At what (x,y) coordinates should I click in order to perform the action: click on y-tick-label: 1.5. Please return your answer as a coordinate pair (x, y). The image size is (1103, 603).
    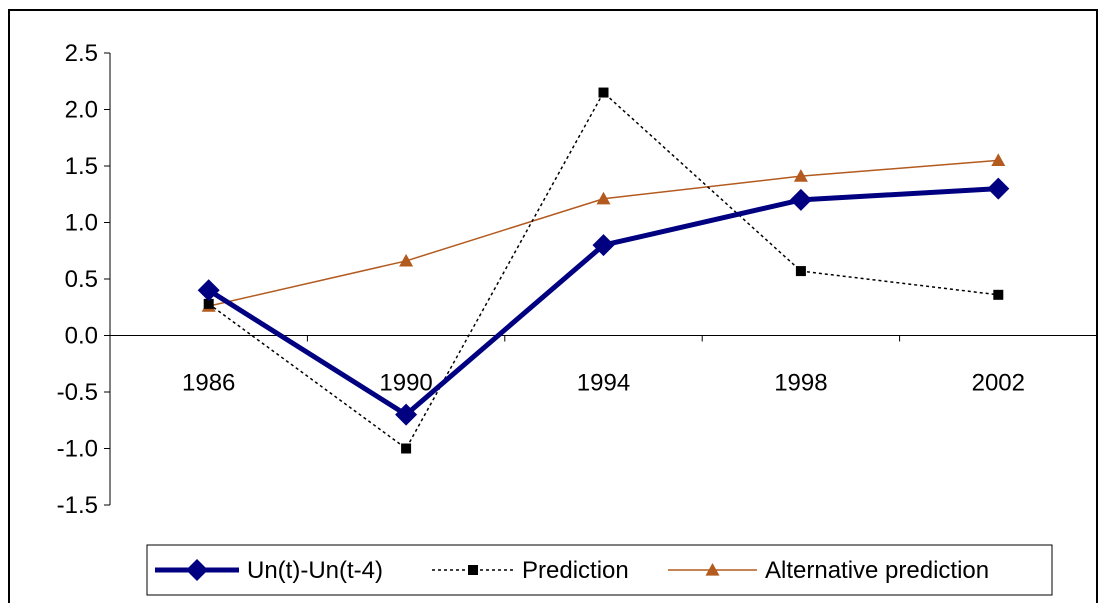
    Looking at the image, I should click on (81, 166).